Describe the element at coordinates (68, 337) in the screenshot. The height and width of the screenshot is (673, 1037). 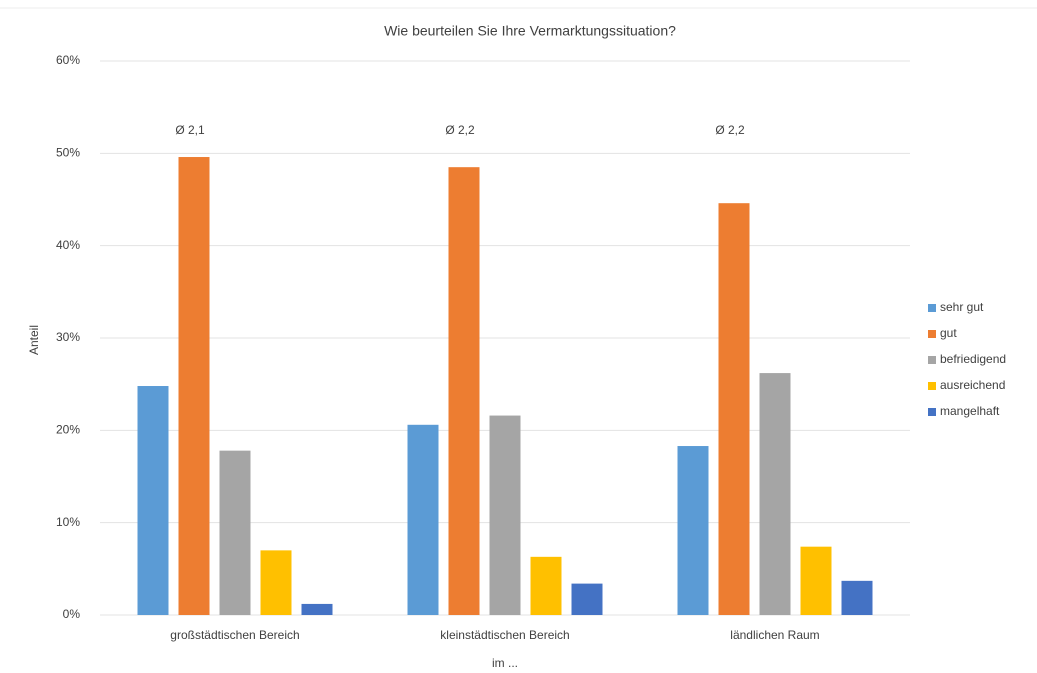
I see `y-tick-label: 30%` at that location.